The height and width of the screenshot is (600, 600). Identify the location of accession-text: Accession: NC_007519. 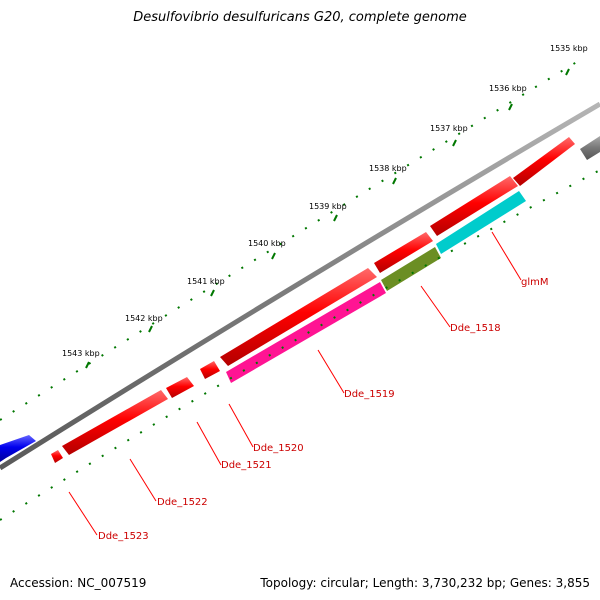
(78, 583).